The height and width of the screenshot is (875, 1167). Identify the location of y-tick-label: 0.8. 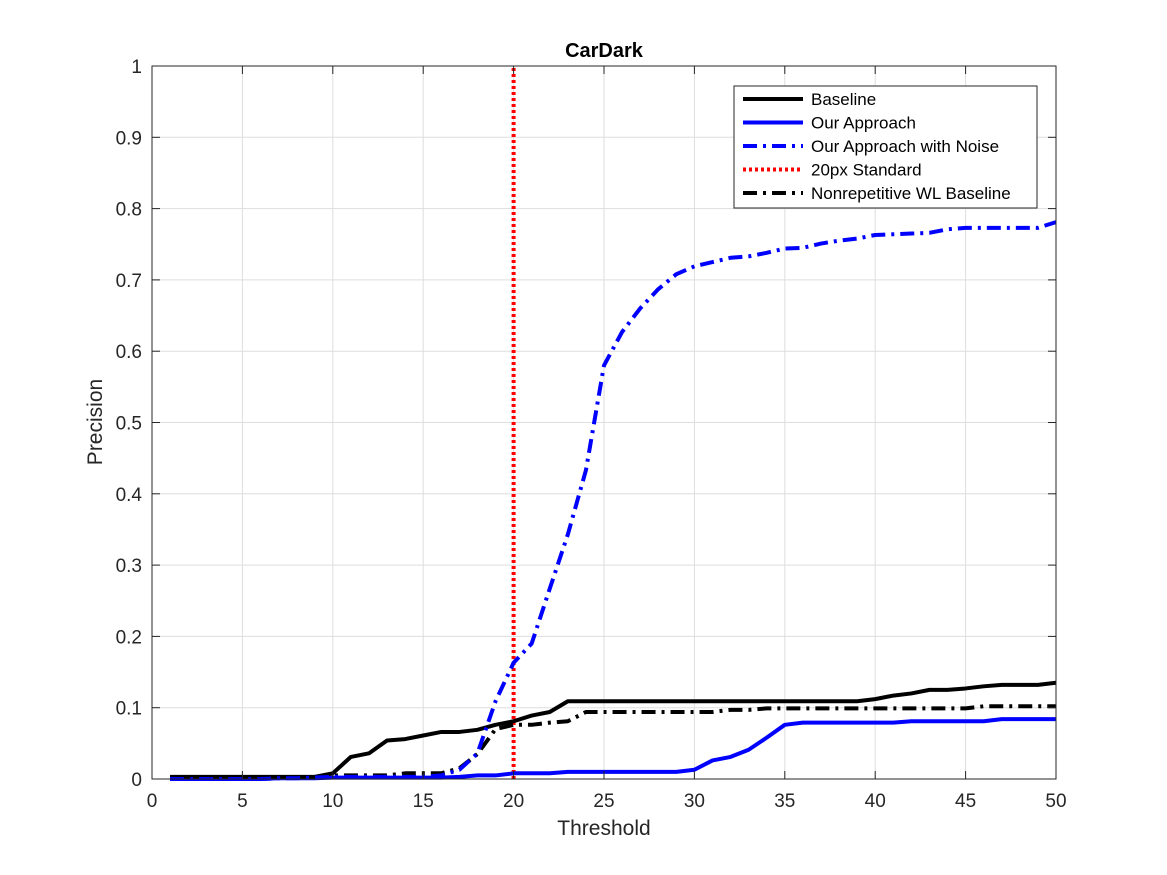
(129, 210).